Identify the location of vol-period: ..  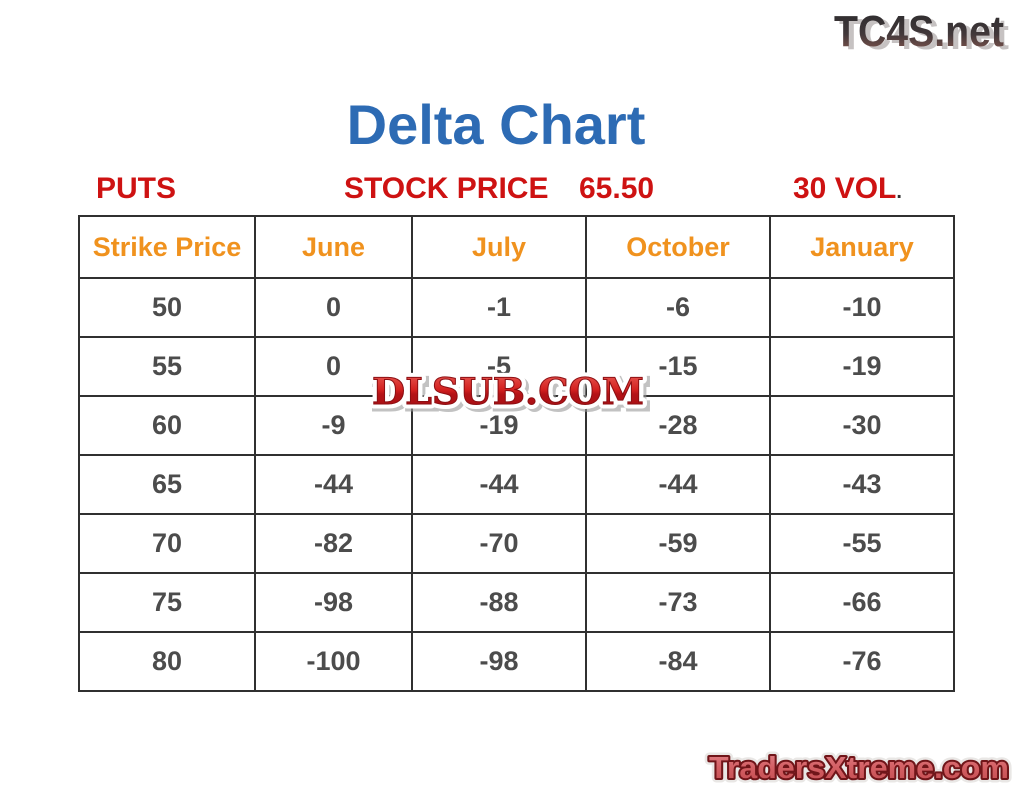
(899, 192).